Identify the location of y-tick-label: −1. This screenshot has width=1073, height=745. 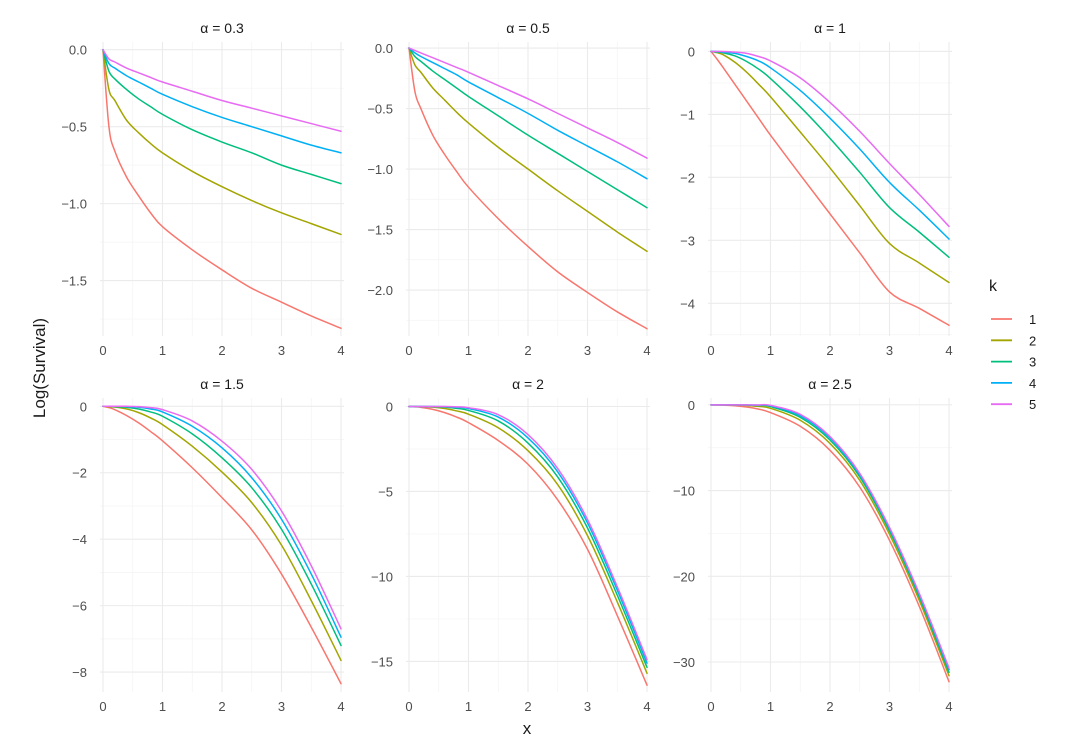
(687, 114).